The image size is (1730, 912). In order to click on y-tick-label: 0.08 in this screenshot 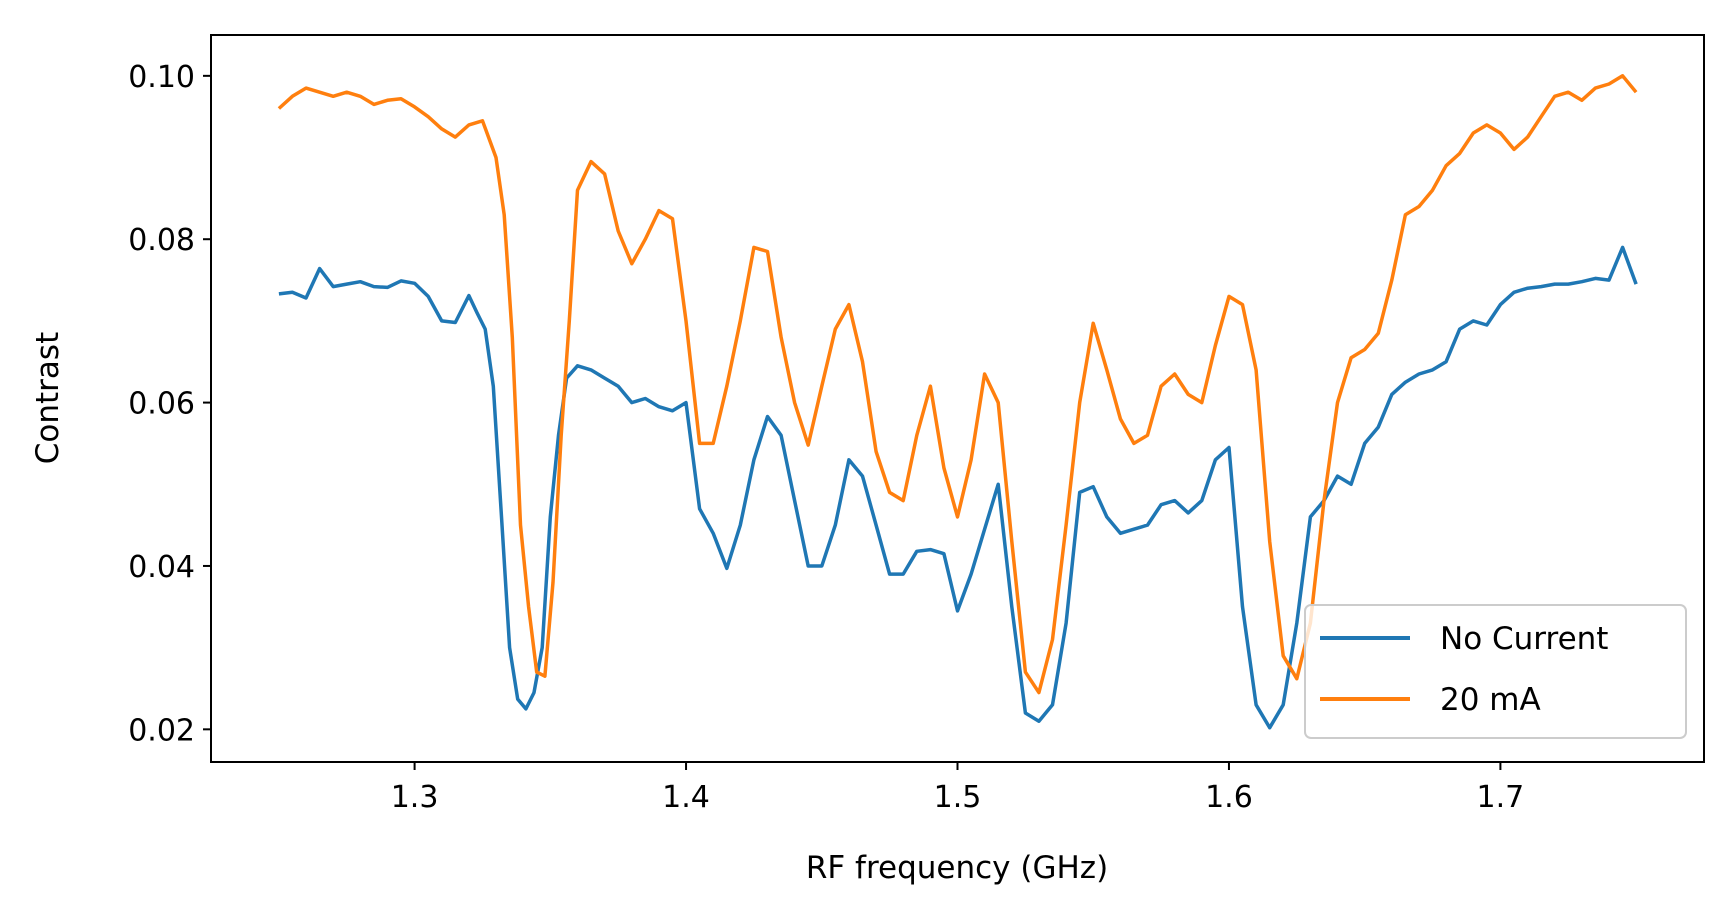, I will do `click(161, 240)`.